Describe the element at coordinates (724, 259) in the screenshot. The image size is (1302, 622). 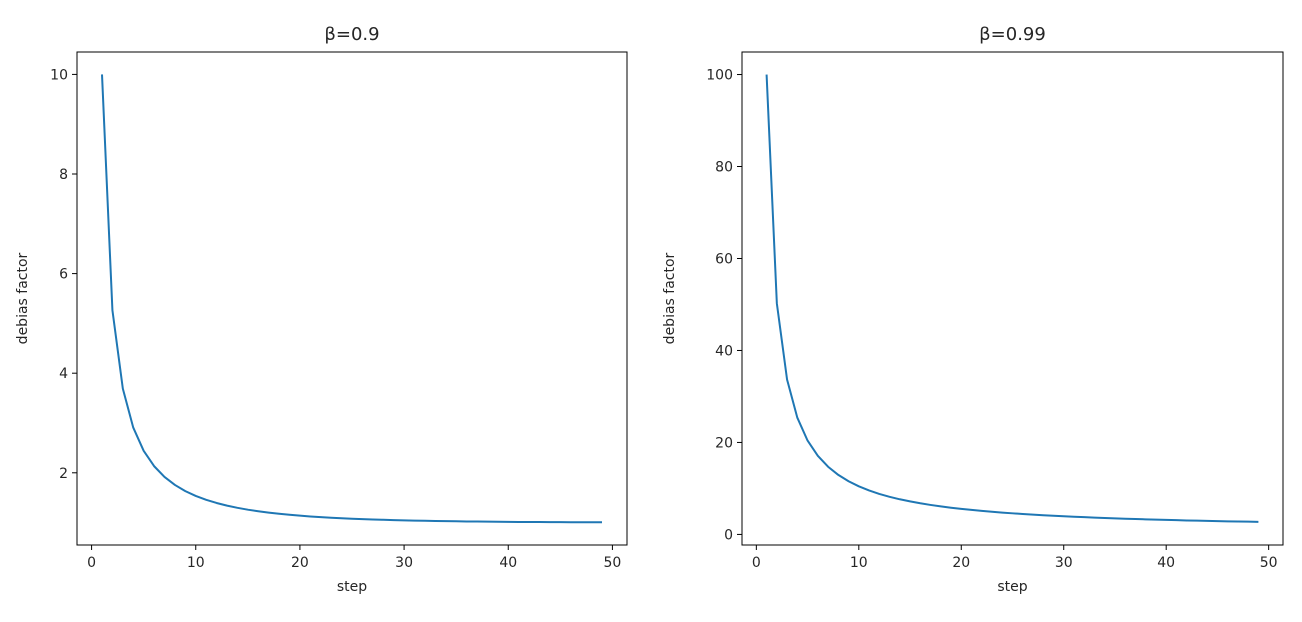
I see `y-tick-label: 60` at that location.